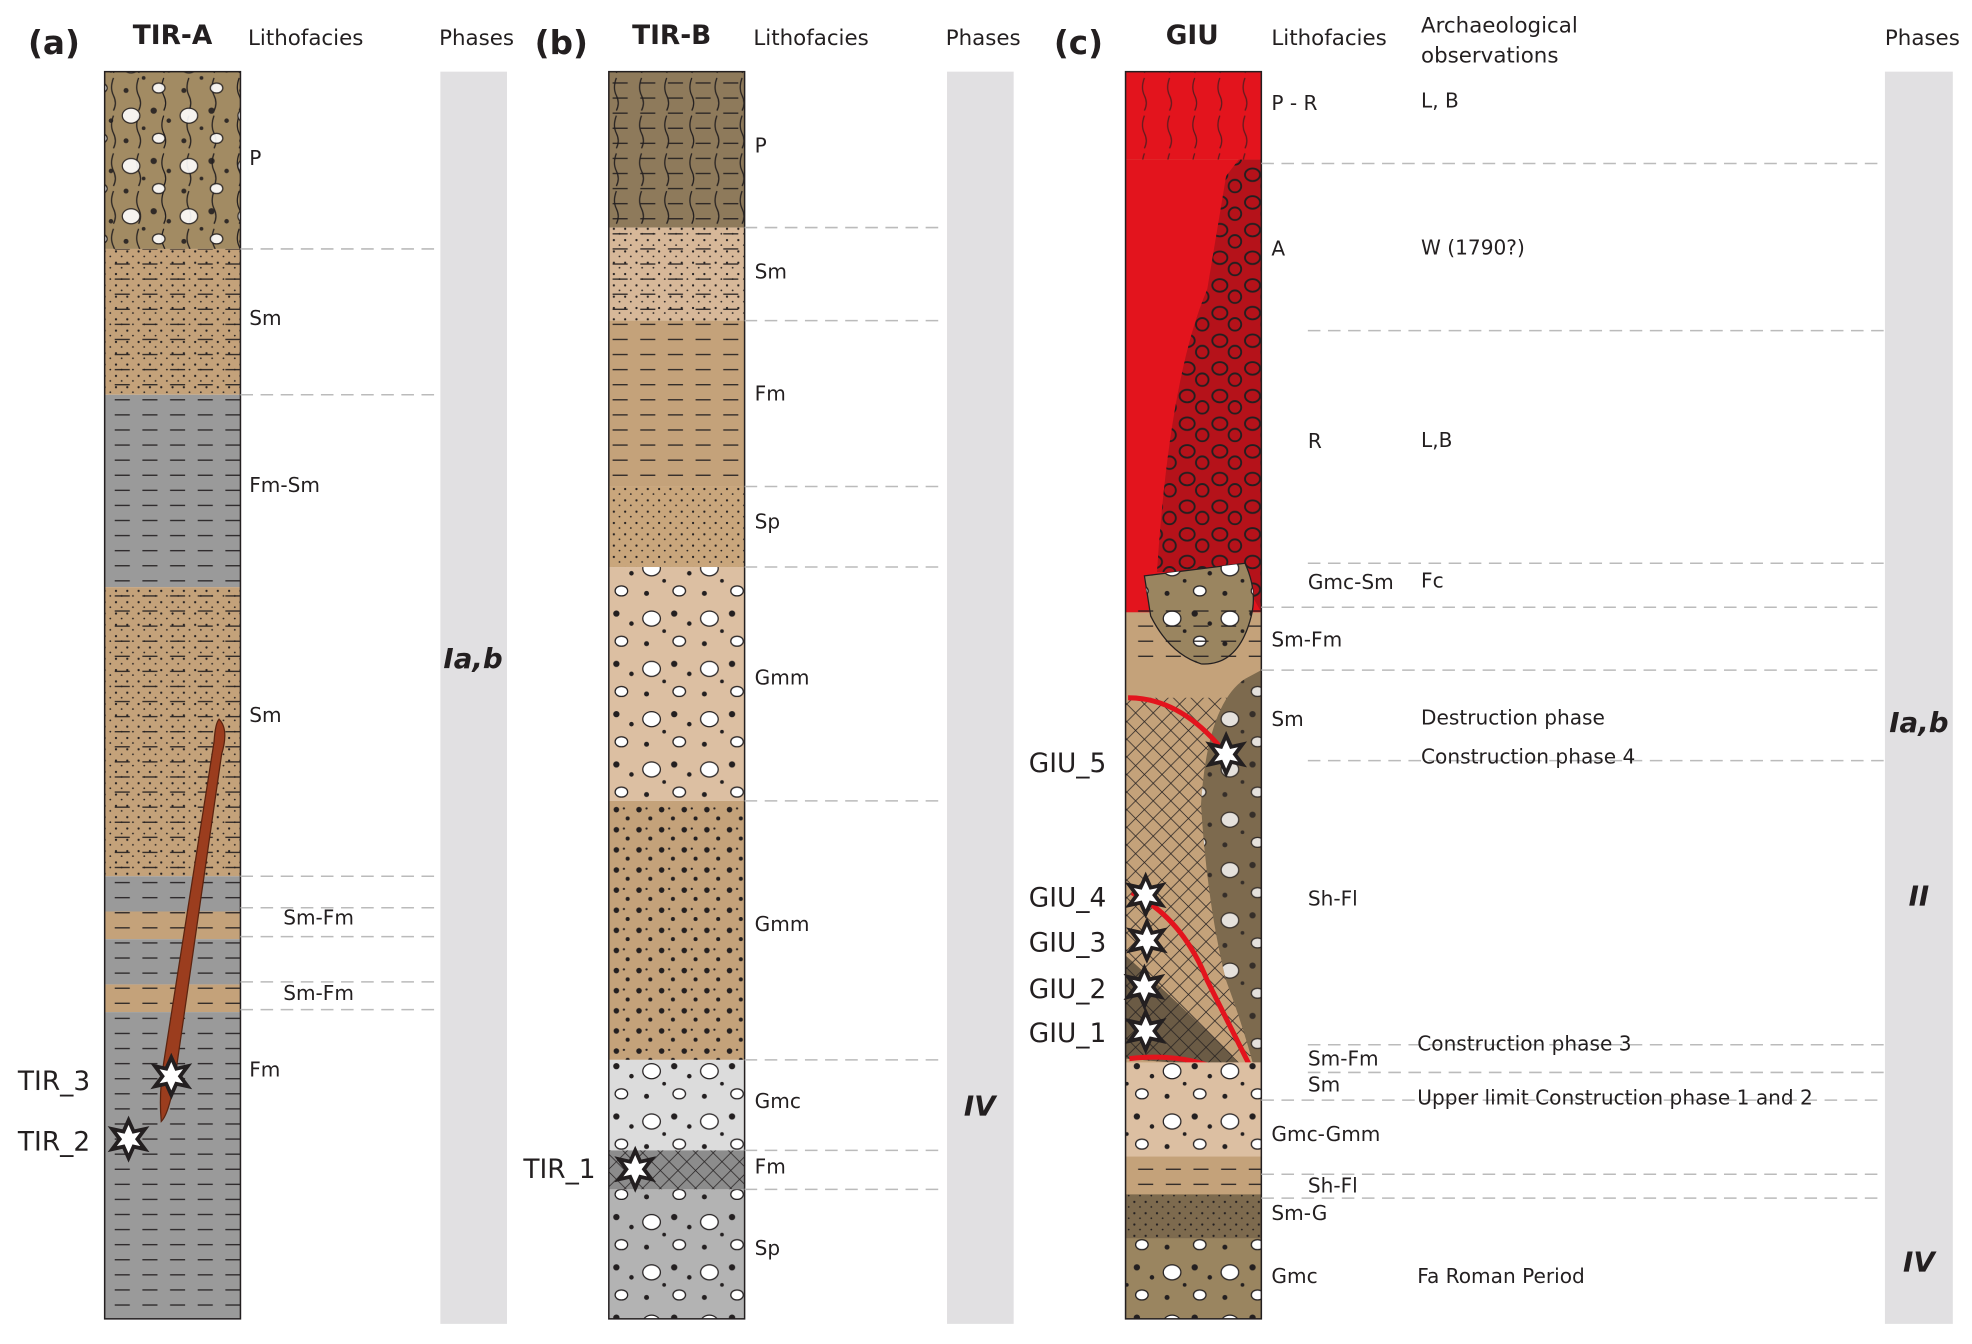  What do you see at coordinates (1351, 582) in the screenshot?
I see `layer-label: Gmc-Sm` at bounding box center [1351, 582].